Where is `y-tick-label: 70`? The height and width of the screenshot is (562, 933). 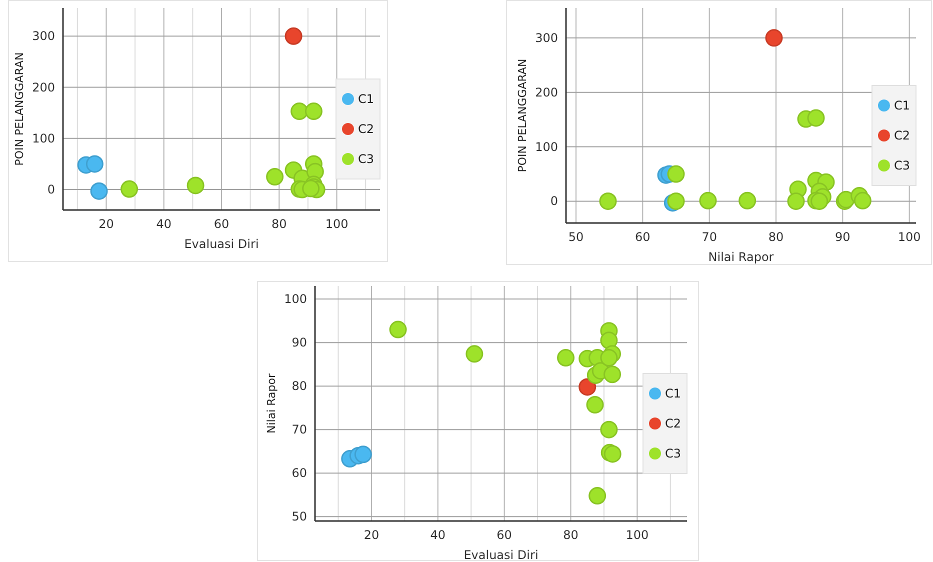
y-tick-label: 70 is located at coordinates (299, 429).